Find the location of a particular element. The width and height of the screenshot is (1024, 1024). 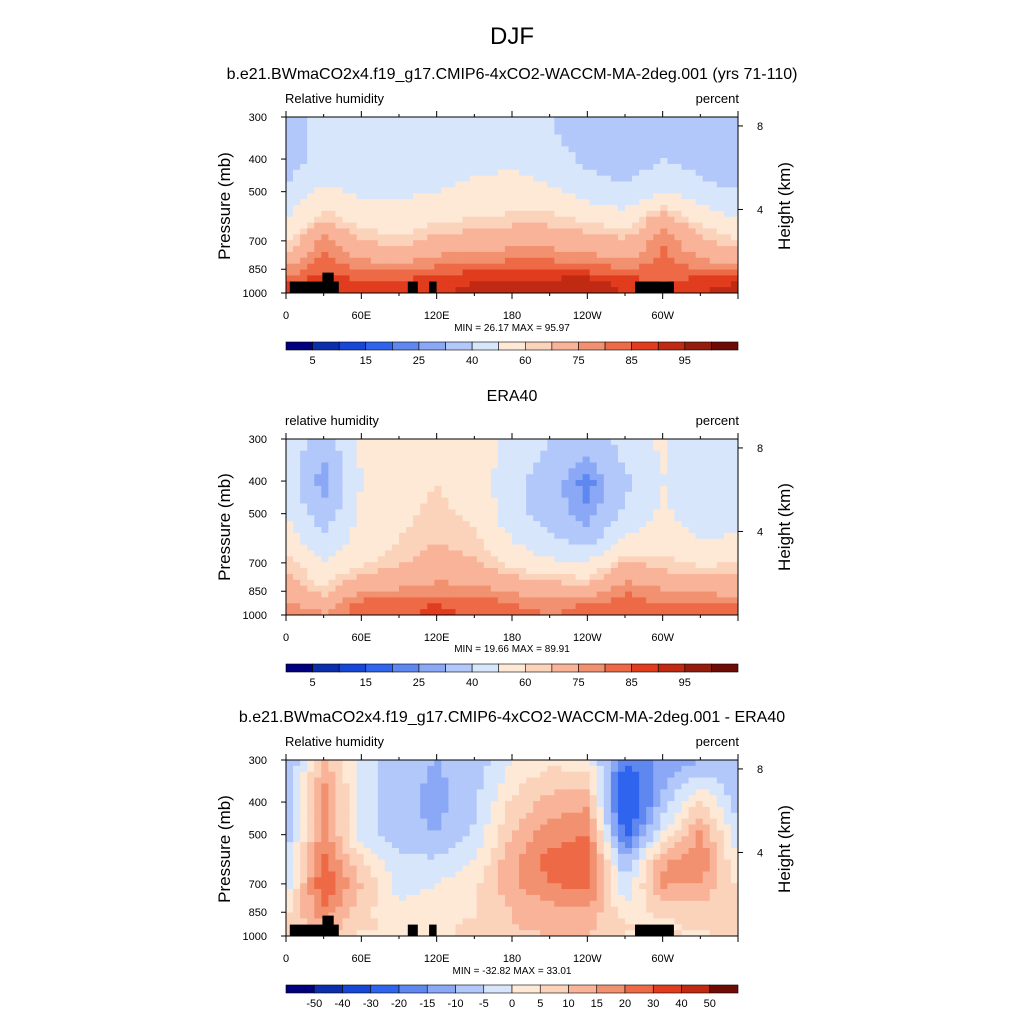

x-tick-label: 0 is located at coordinates (286, 638).